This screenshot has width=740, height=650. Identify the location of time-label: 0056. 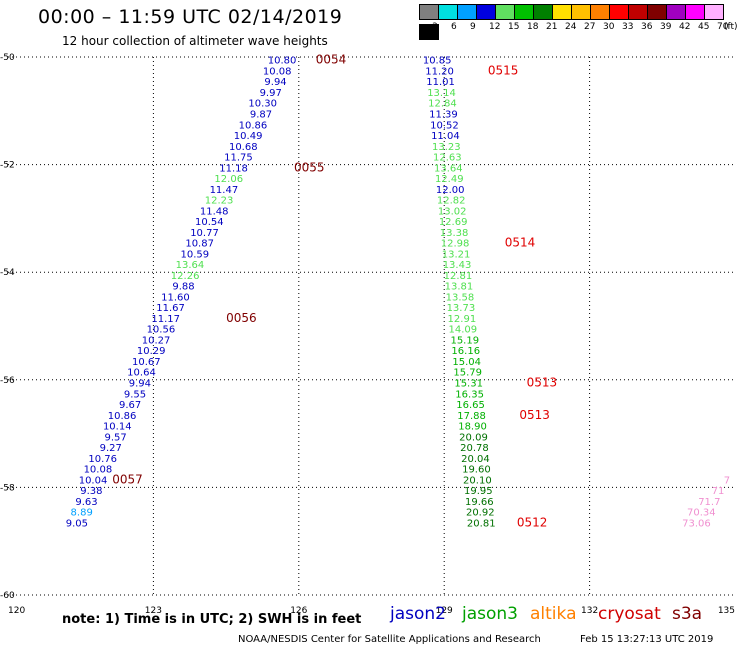
(241, 318).